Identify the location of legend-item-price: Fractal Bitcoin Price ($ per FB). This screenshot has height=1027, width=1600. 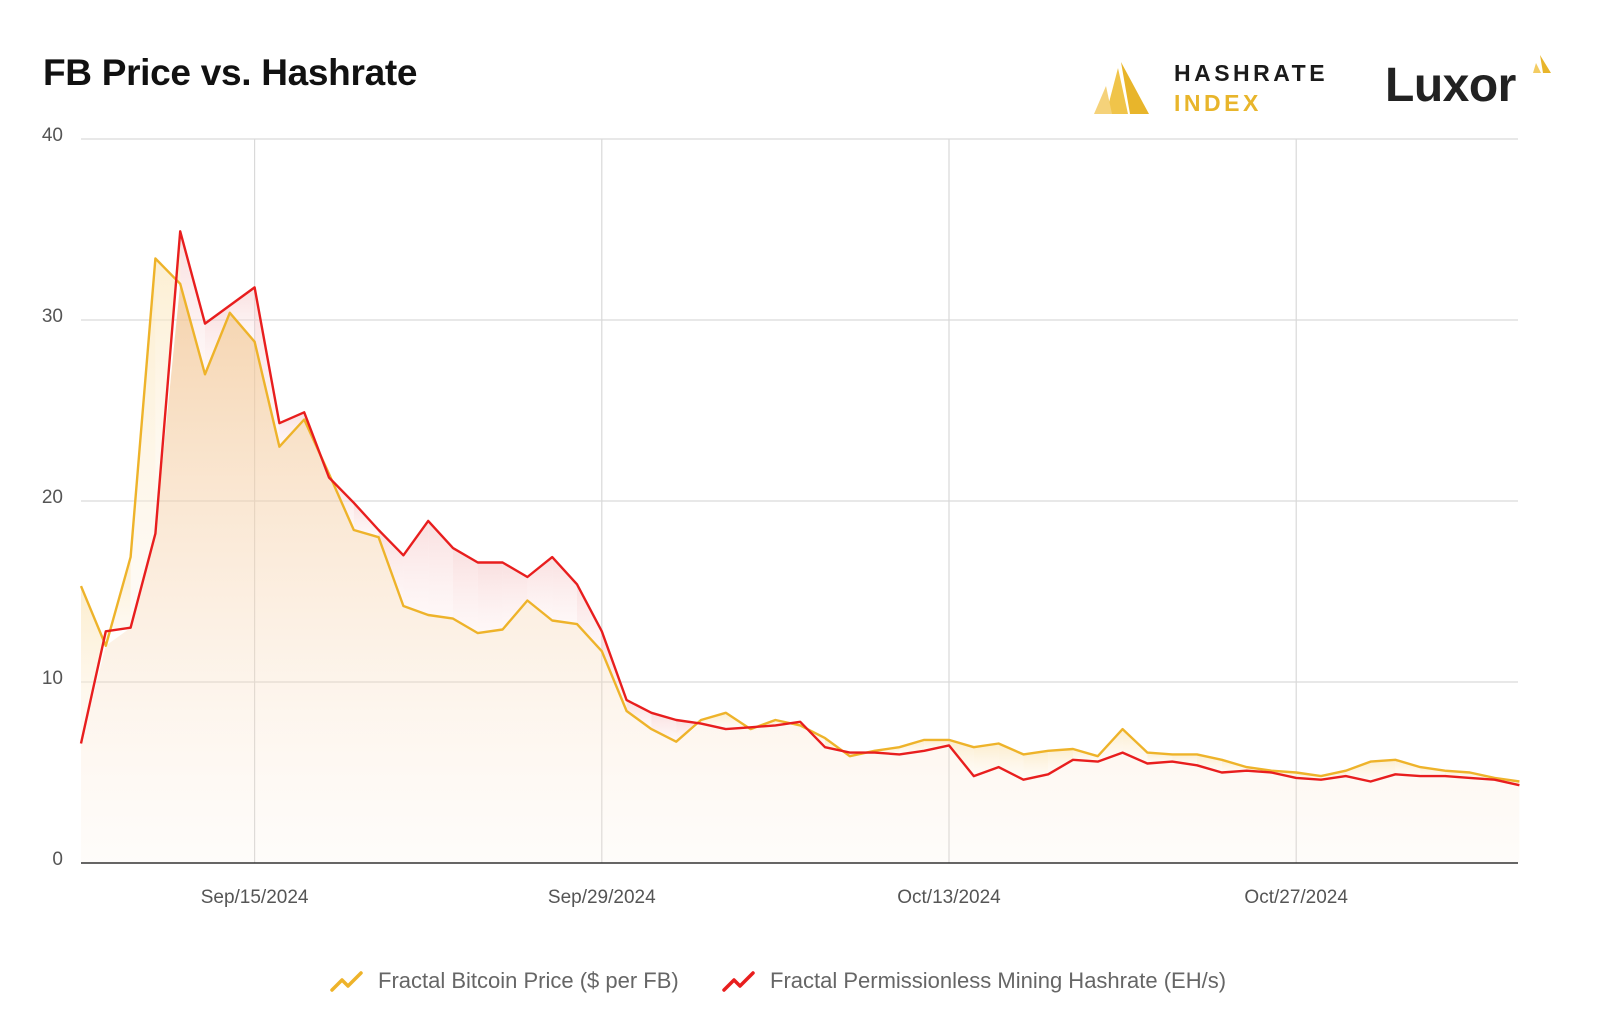
(504, 981).